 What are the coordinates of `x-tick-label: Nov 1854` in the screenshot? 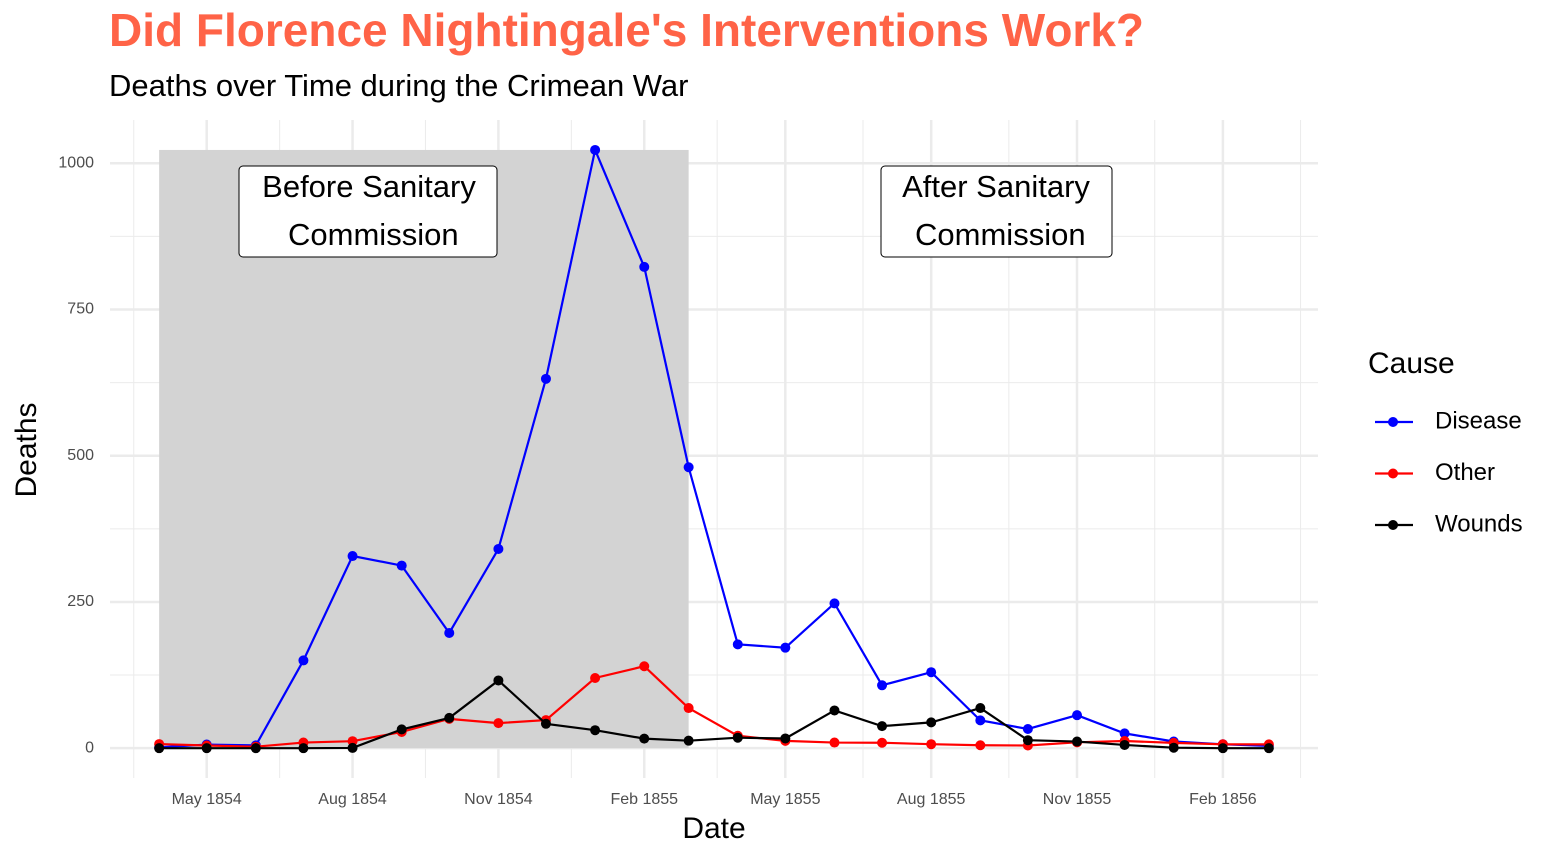 It's located at (498, 799).